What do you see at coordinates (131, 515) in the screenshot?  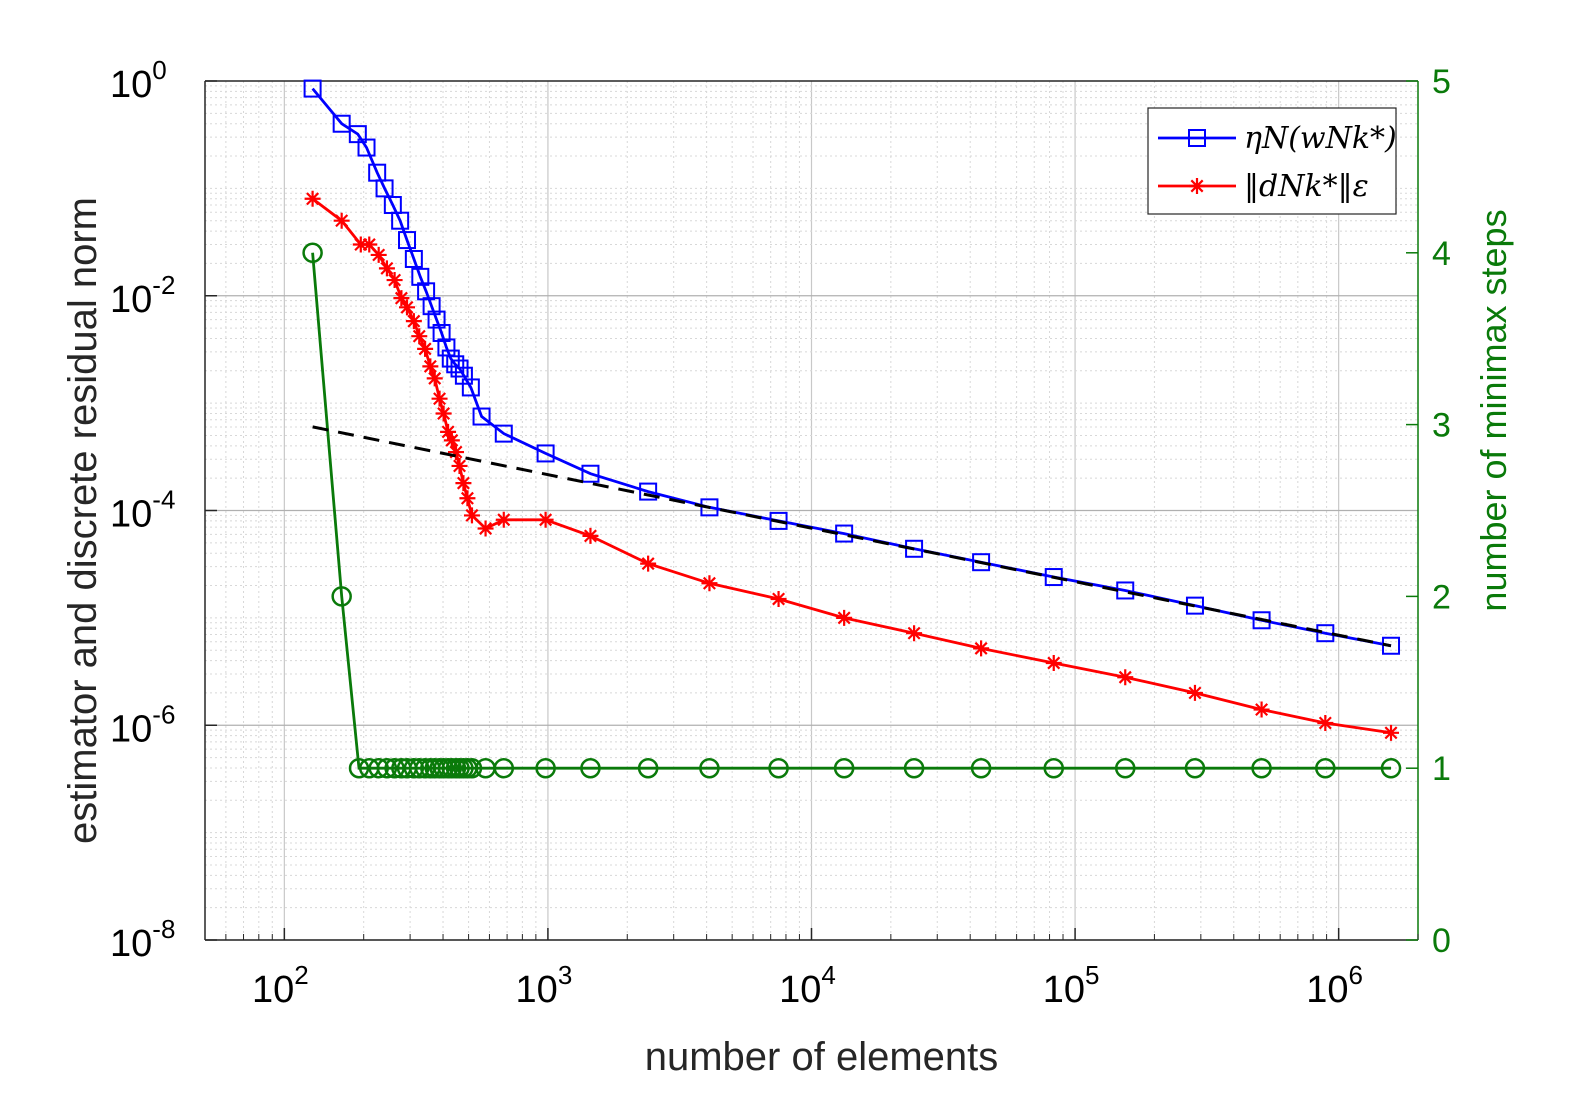 I see `y-left-tick-base: 10` at bounding box center [131, 515].